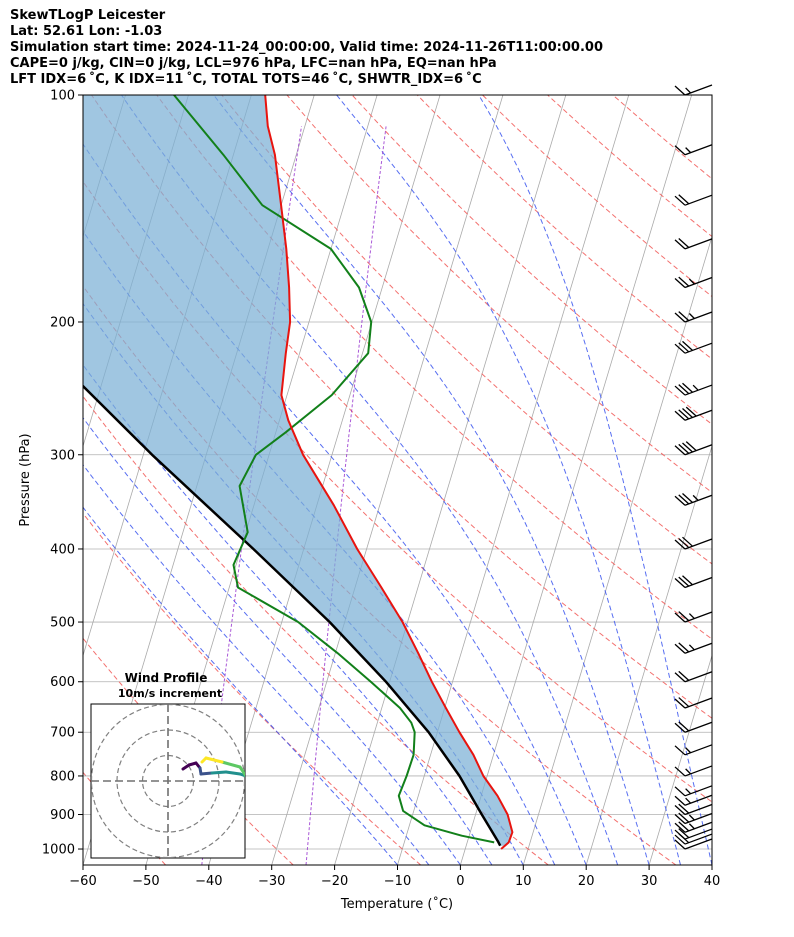 This screenshot has width=794, height=937. What do you see at coordinates (88, 15) in the screenshot?
I see `title-line-station: SkewTLogP Leicester` at bounding box center [88, 15].